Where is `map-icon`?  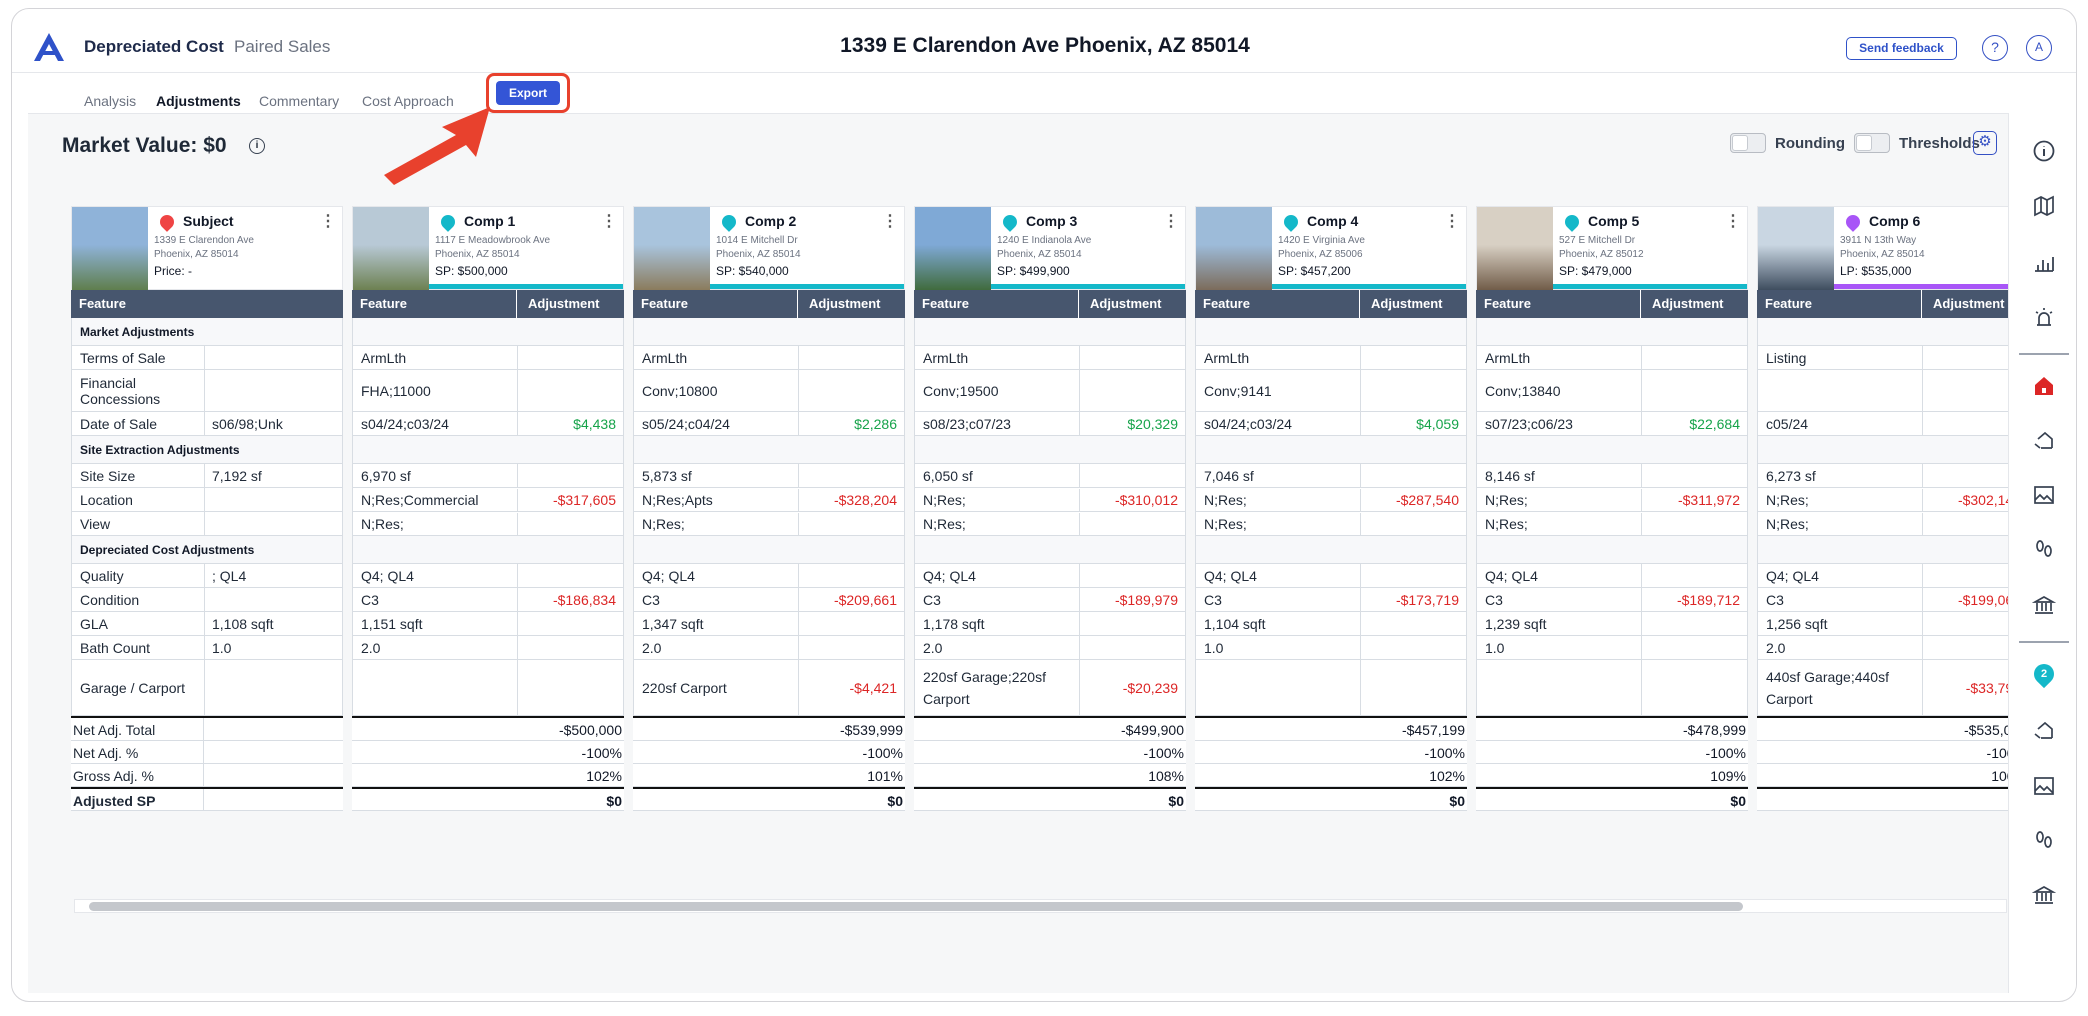
map-icon is located at coordinates (2044, 206).